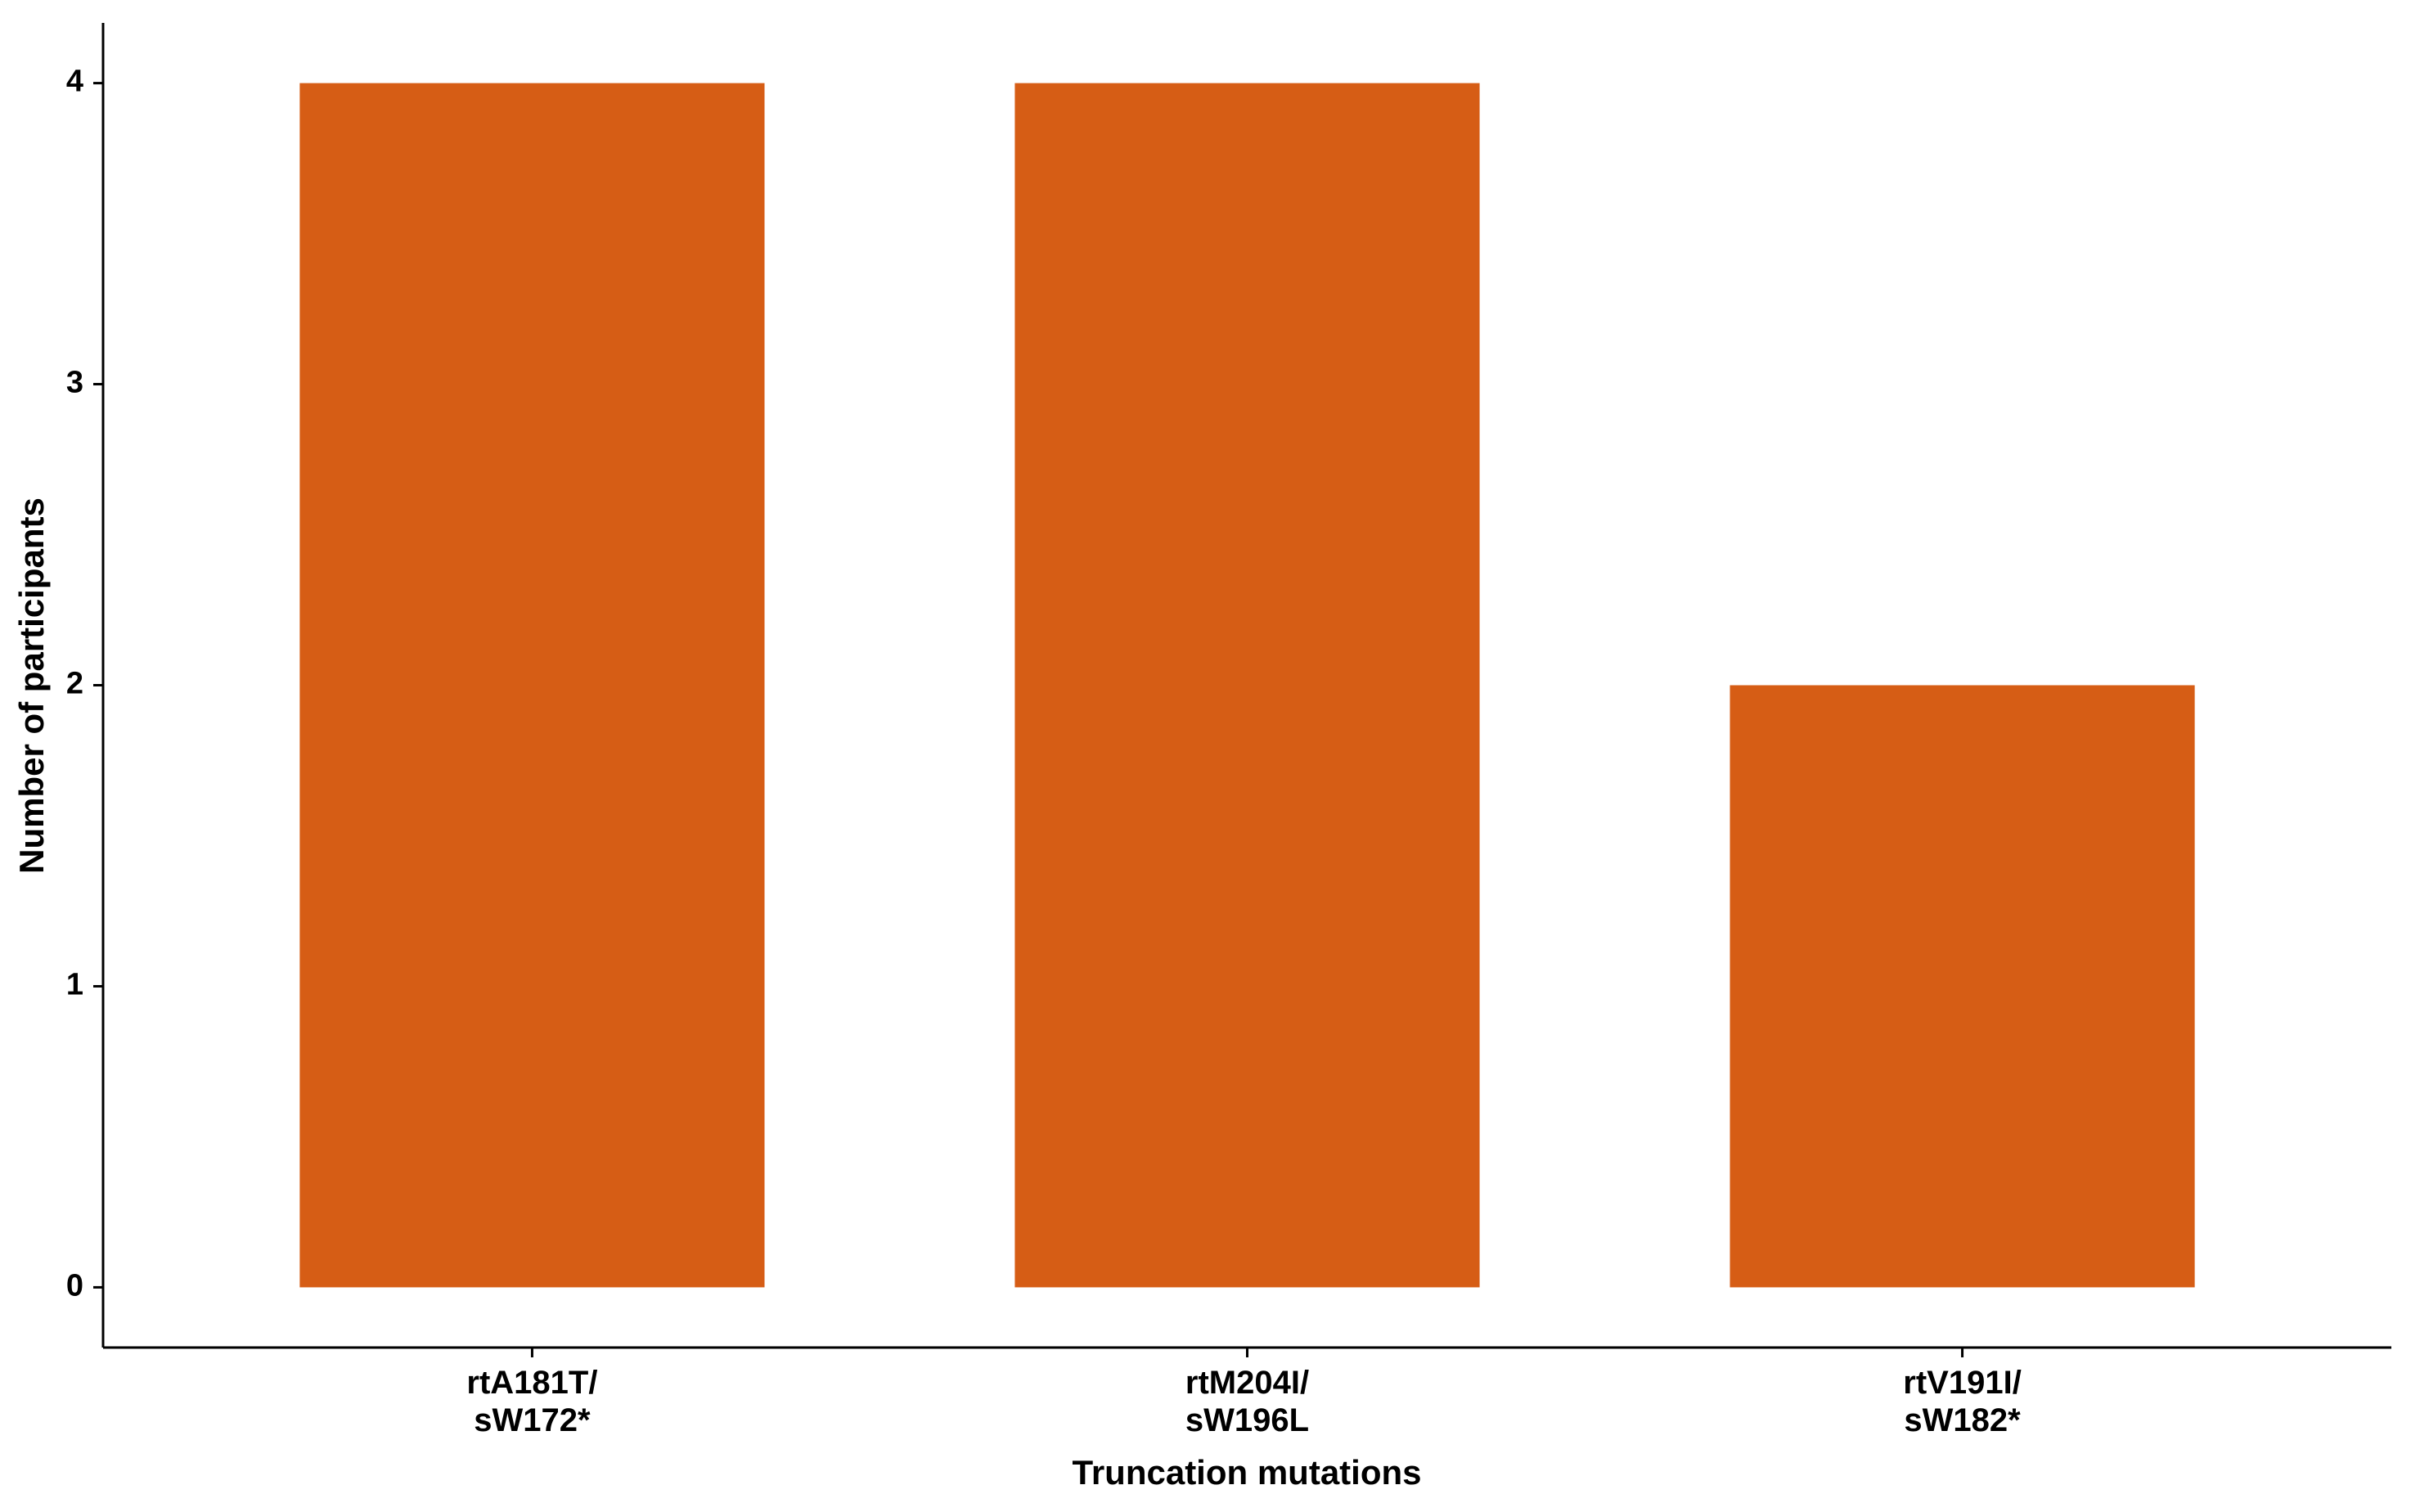  Describe the element at coordinates (532, 1402) in the screenshot. I see `x-tick-label: rtA181T/ sW172*` at that location.